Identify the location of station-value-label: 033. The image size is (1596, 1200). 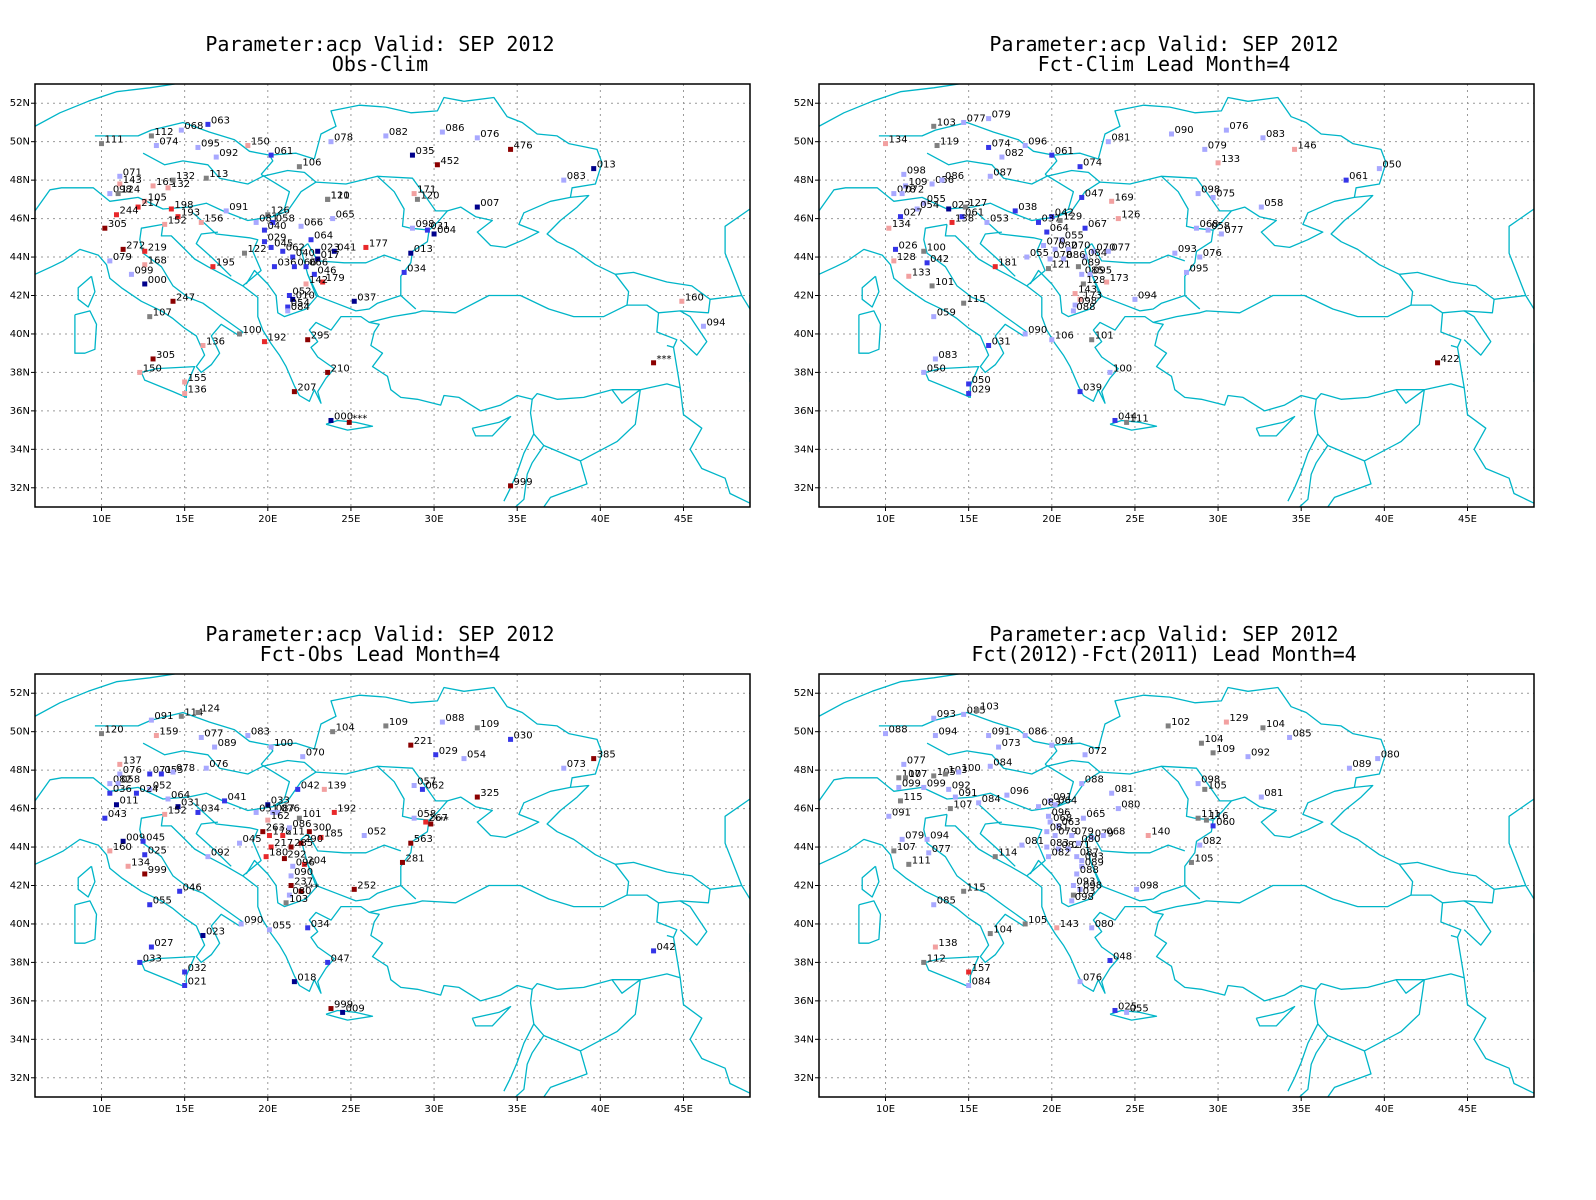
(152, 958).